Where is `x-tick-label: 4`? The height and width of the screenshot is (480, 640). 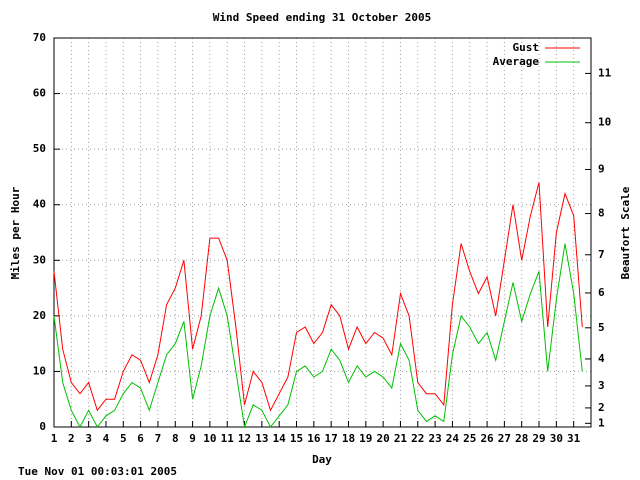
x-tick-label: 4 is located at coordinates (106, 438).